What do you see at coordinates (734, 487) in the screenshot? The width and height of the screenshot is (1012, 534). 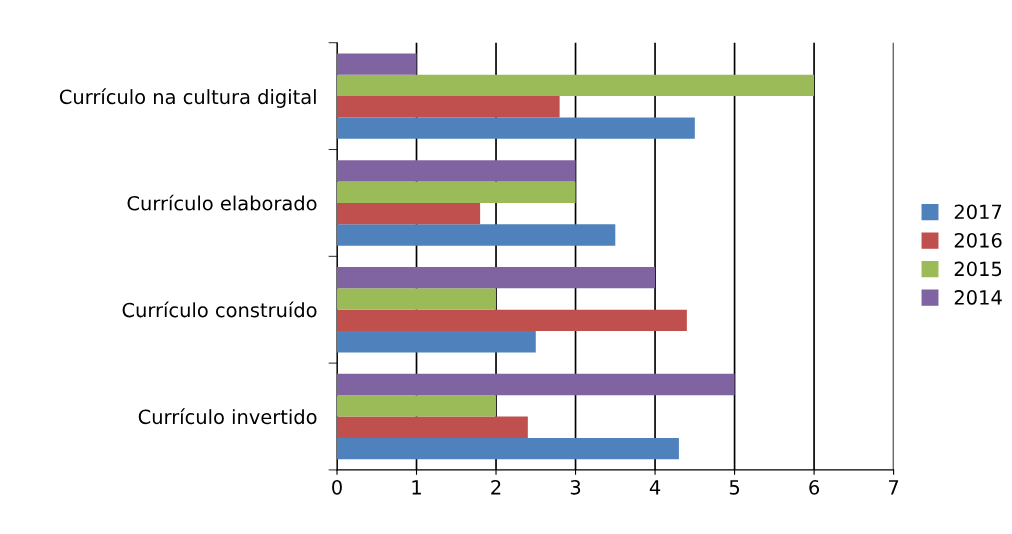 I see `x-tick-label: 5` at bounding box center [734, 487].